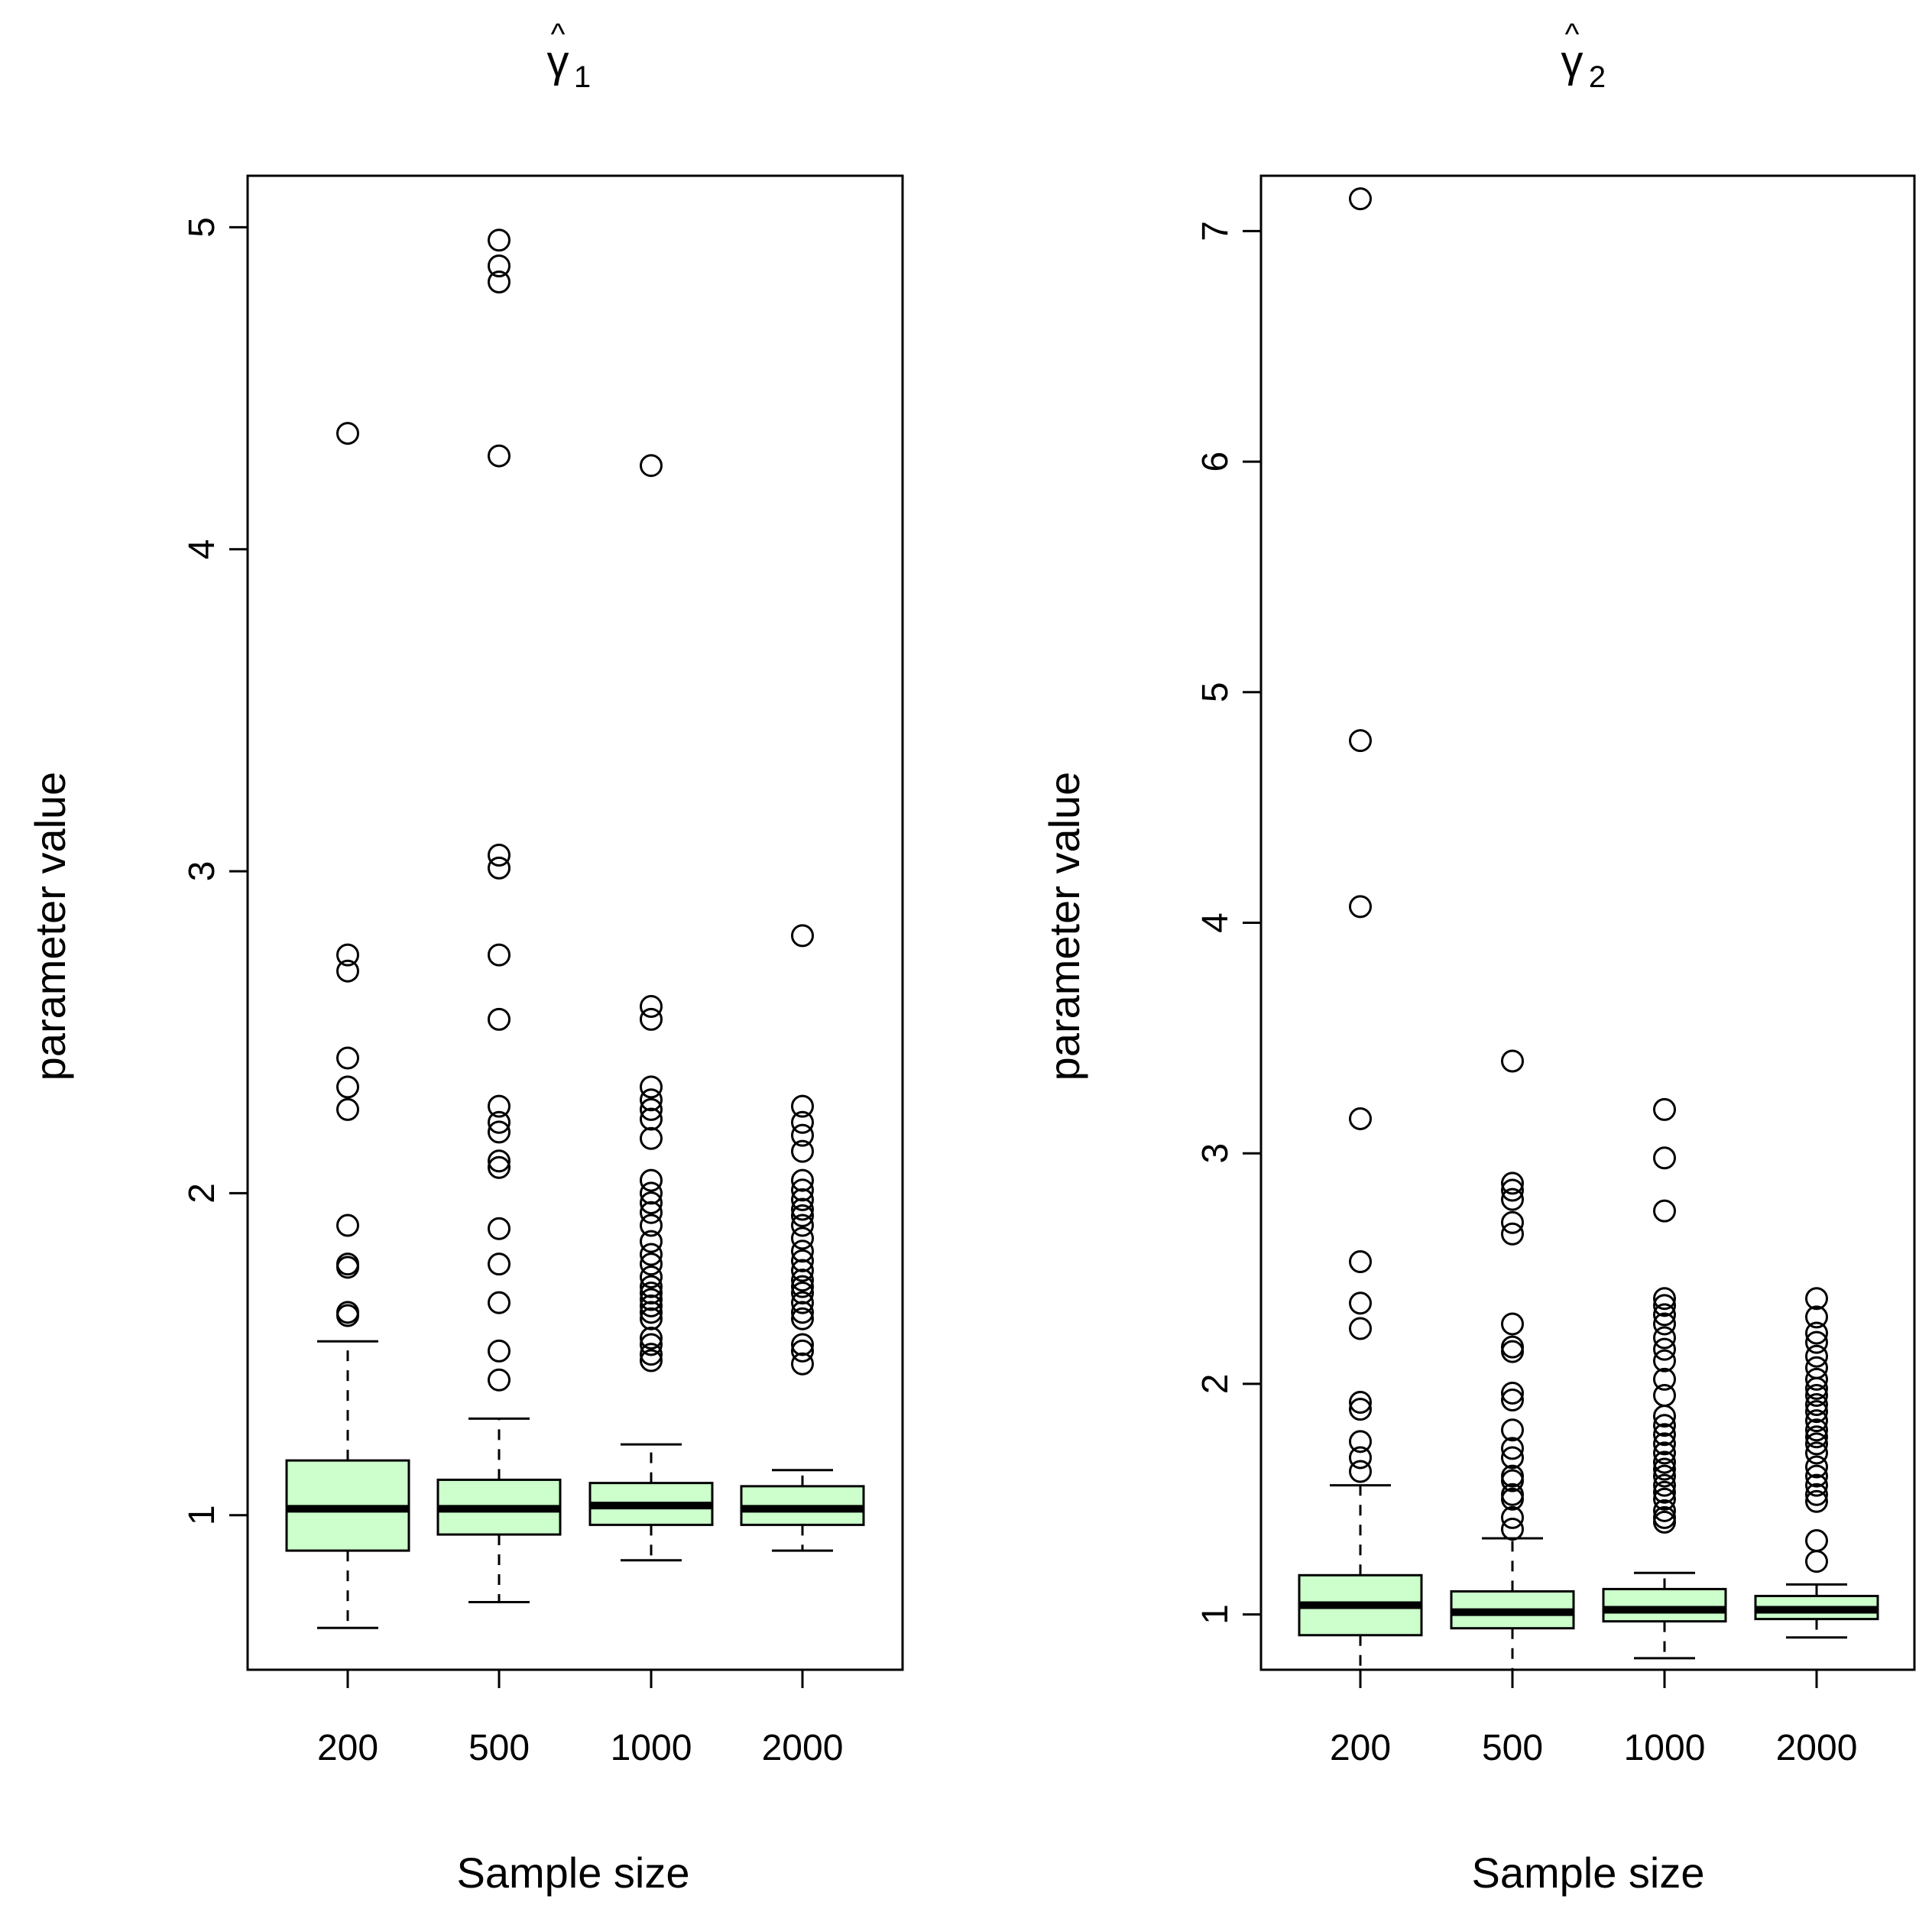  I want to click on panel-1-x-axis: 200 500 1000 2000, so click(580, 1719).